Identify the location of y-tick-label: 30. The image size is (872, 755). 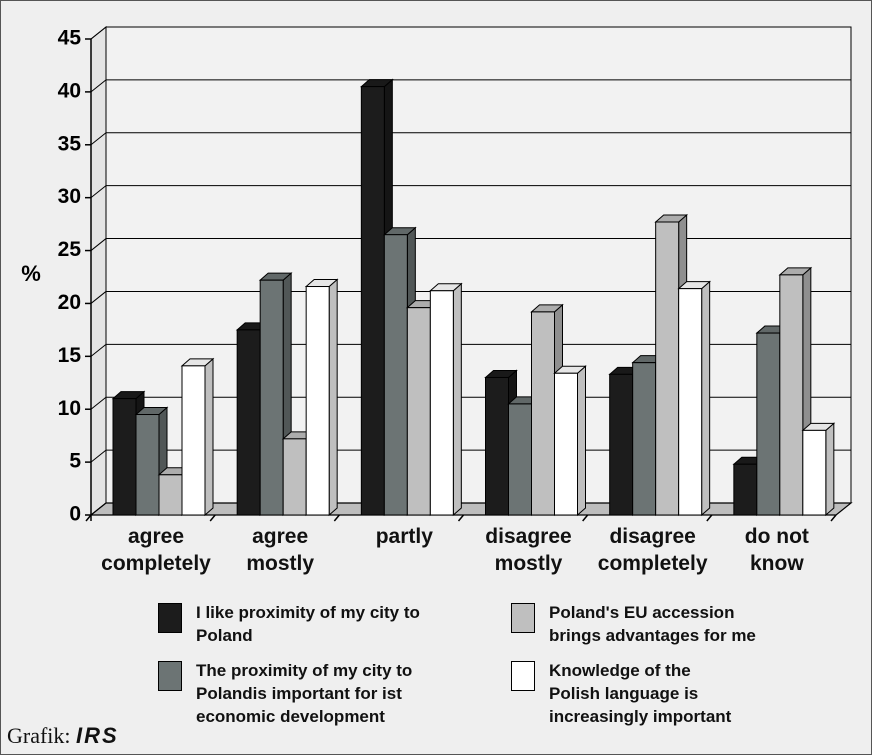
(69, 196).